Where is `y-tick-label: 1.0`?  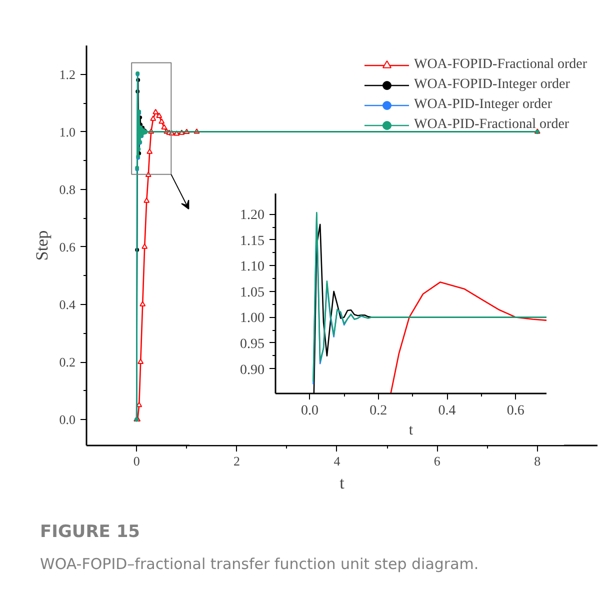 y-tick-label: 1.0 is located at coordinates (67, 132).